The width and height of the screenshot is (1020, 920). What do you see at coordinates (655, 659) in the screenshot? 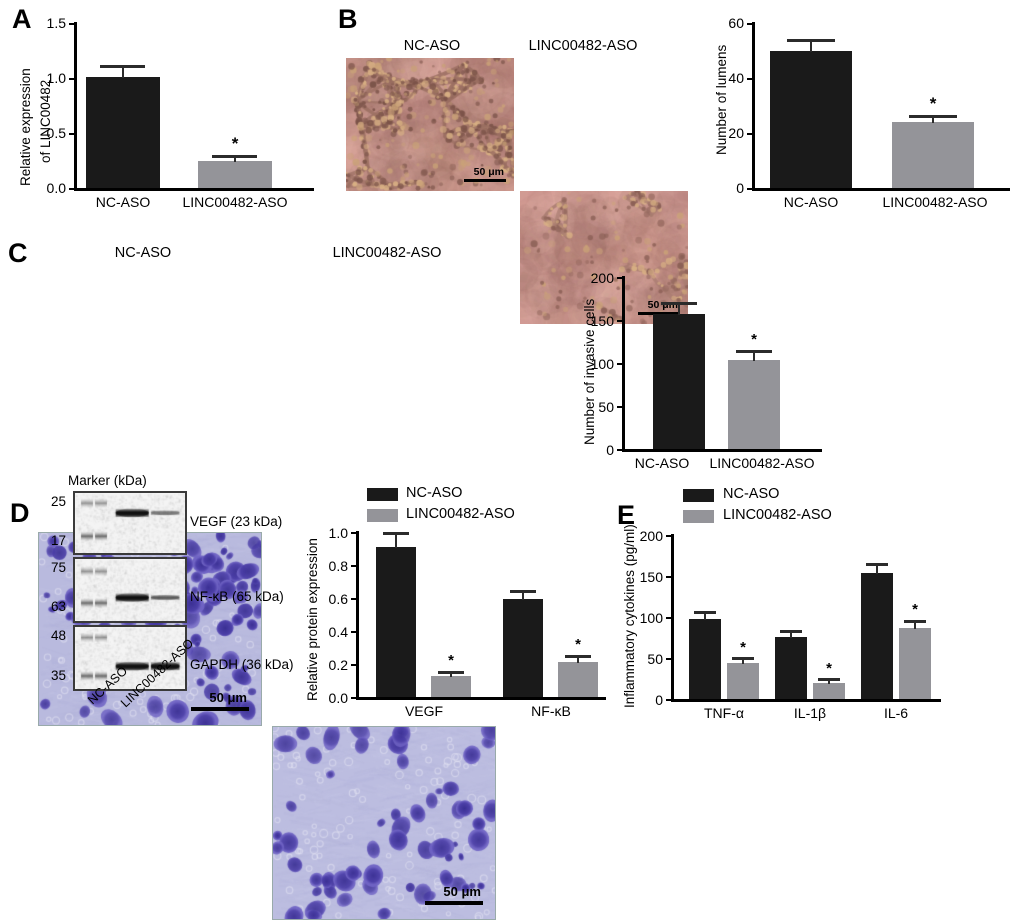
I see `panel-e-ytick-1: 50` at bounding box center [655, 659].